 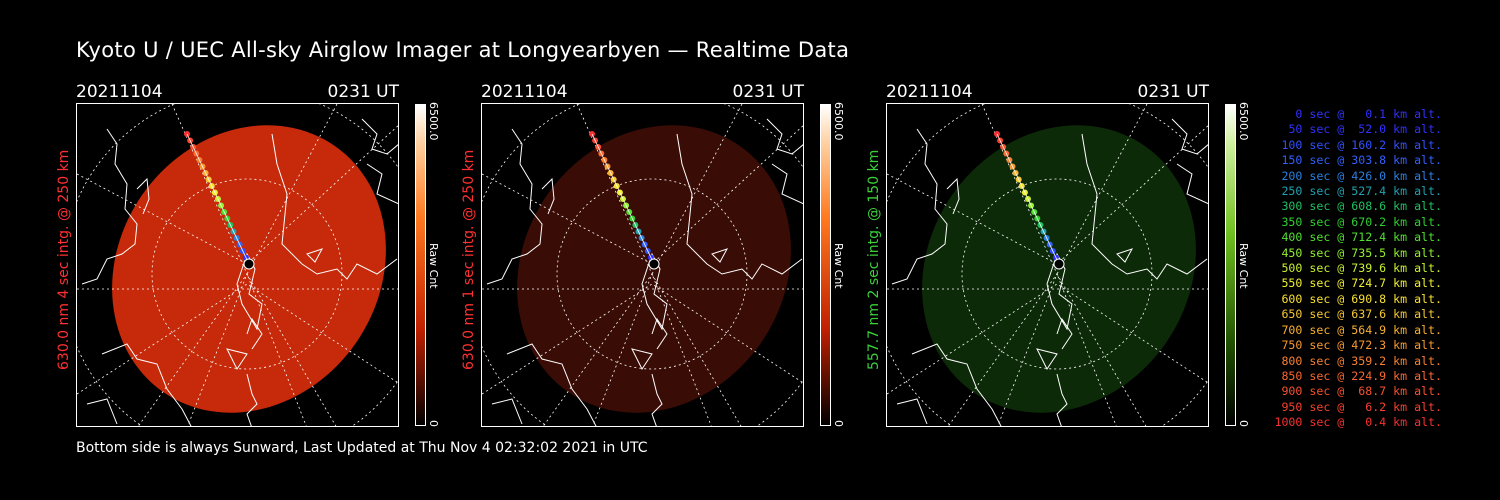 What do you see at coordinates (1361, 345) in the screenshot?
I see `legend-row: 750 sec @ 472.3 km alt.` at bounding box center [1361, 345].